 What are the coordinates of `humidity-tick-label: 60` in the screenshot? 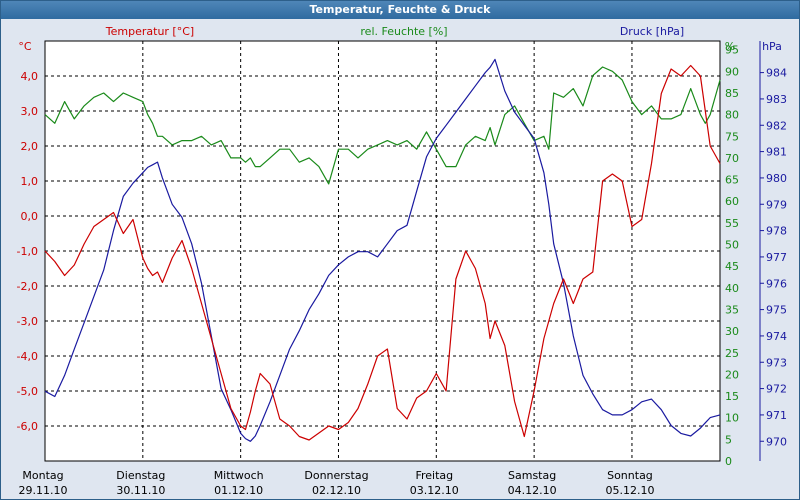 It's located at (732, 201).